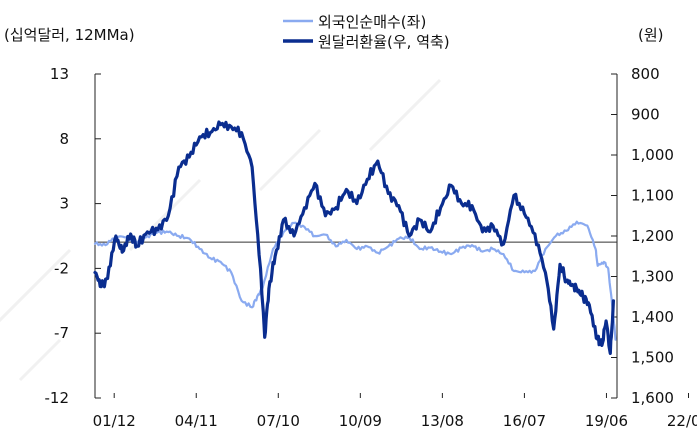 Image resolution: width=697 pixels, height=443 pixels. I want to click on right-tick-label: 1,600, so click(652, 398).